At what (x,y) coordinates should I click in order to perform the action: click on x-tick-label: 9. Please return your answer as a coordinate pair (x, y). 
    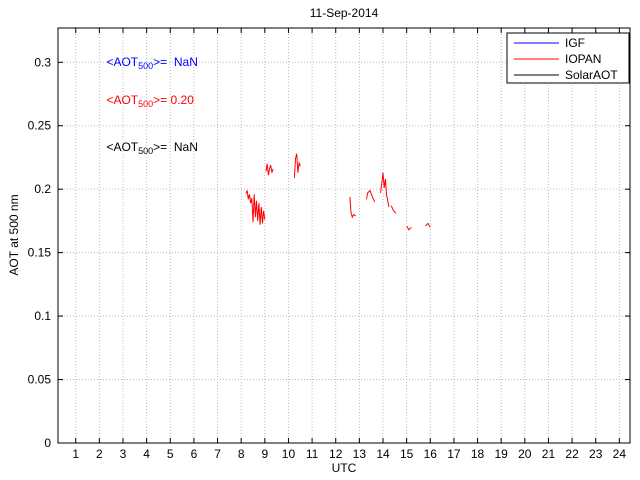
    Looking at the image, I should click on (264, 454).